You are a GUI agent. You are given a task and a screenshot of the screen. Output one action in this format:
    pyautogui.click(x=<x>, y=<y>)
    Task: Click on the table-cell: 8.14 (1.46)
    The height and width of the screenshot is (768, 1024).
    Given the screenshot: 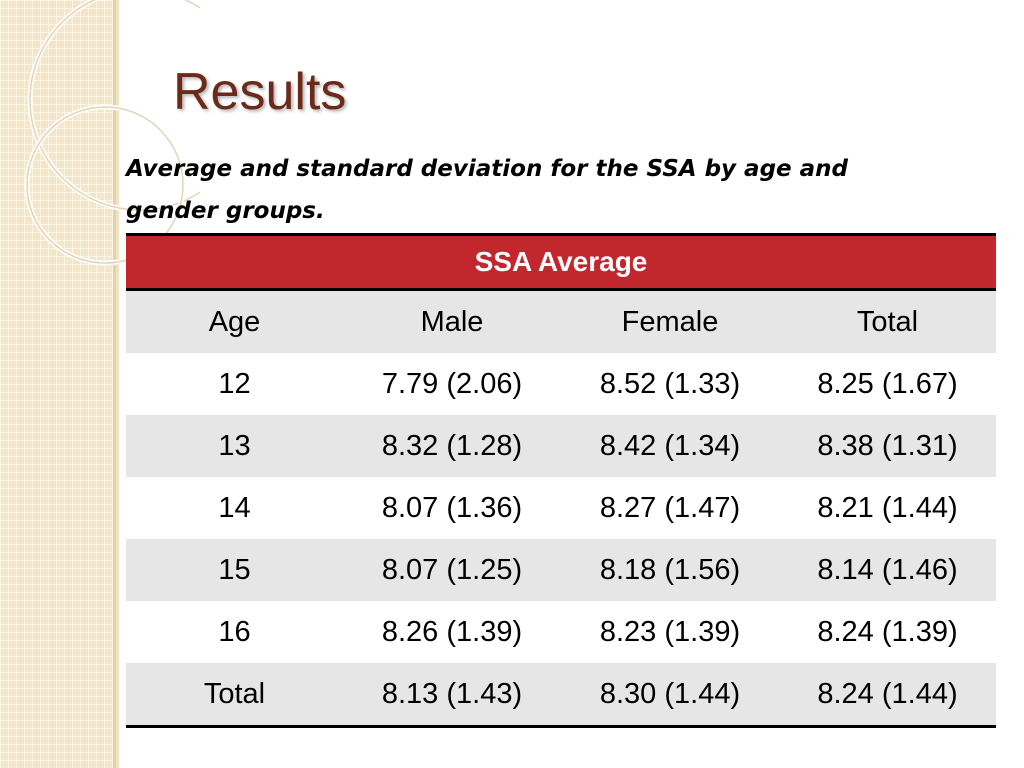 What is the action you would take?
    pyautogui.click(x=887, y=570)
    